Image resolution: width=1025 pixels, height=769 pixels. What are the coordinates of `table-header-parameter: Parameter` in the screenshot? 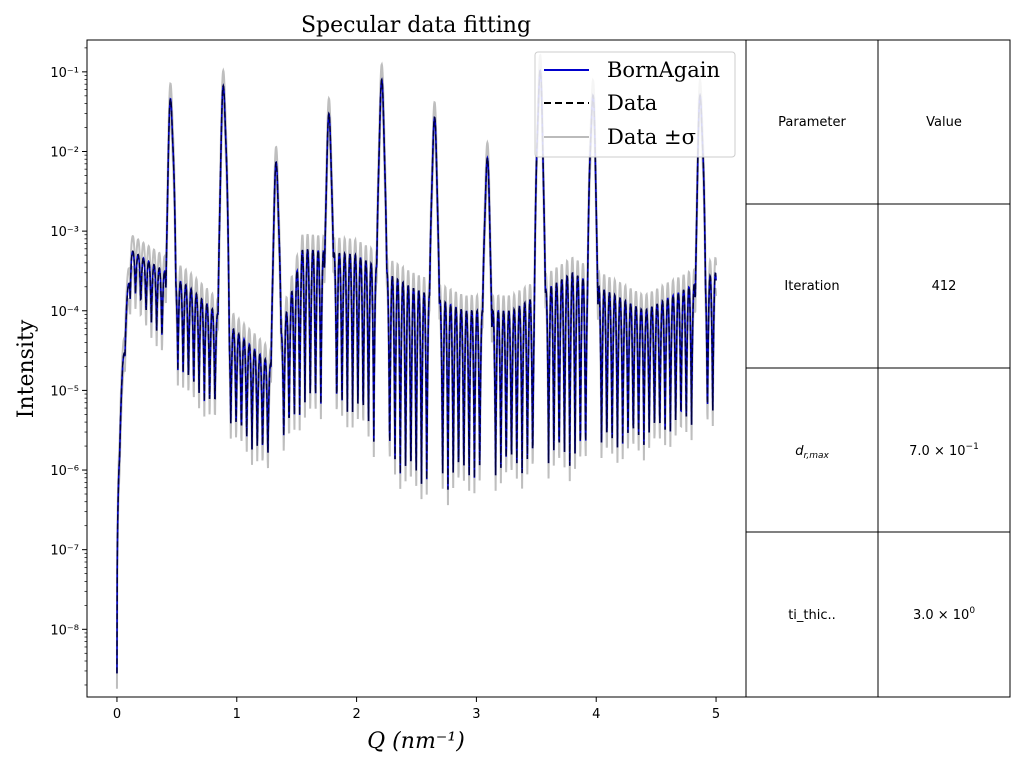 It's located at (812, 122).